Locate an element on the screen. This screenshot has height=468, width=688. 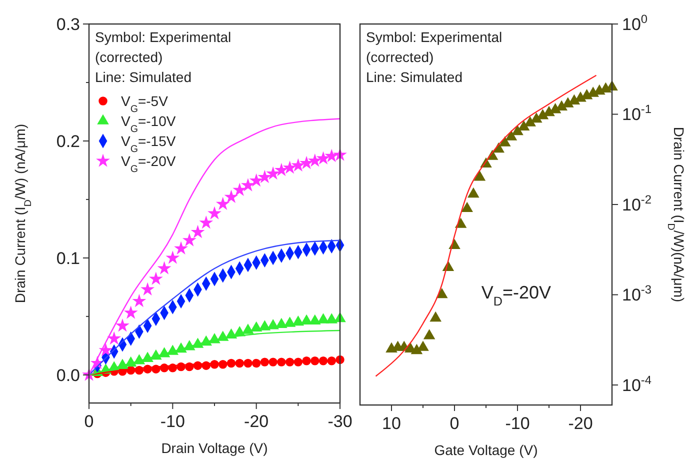
y-tick-label: 0.1 is located at coordinates (68, 258).